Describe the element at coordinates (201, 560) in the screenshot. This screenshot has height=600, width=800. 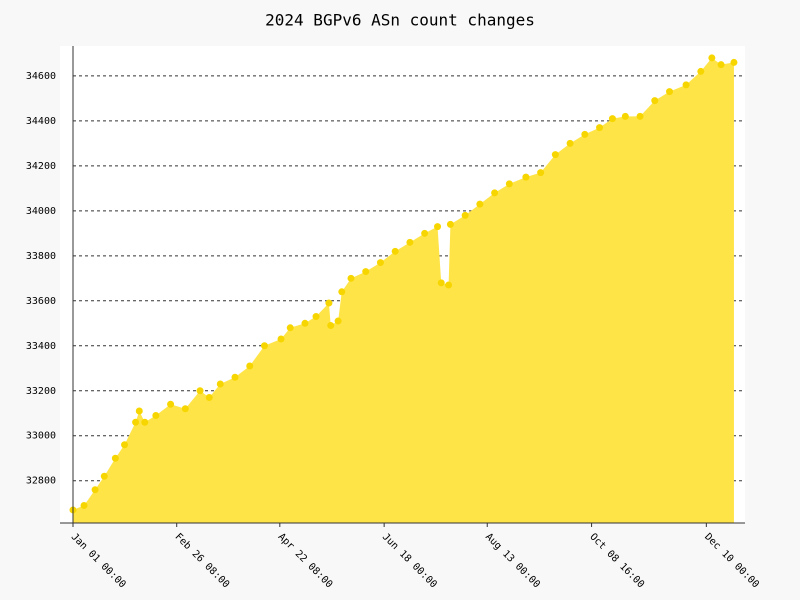
I see `x-tick-label: Feb 26 08:00` at that location.